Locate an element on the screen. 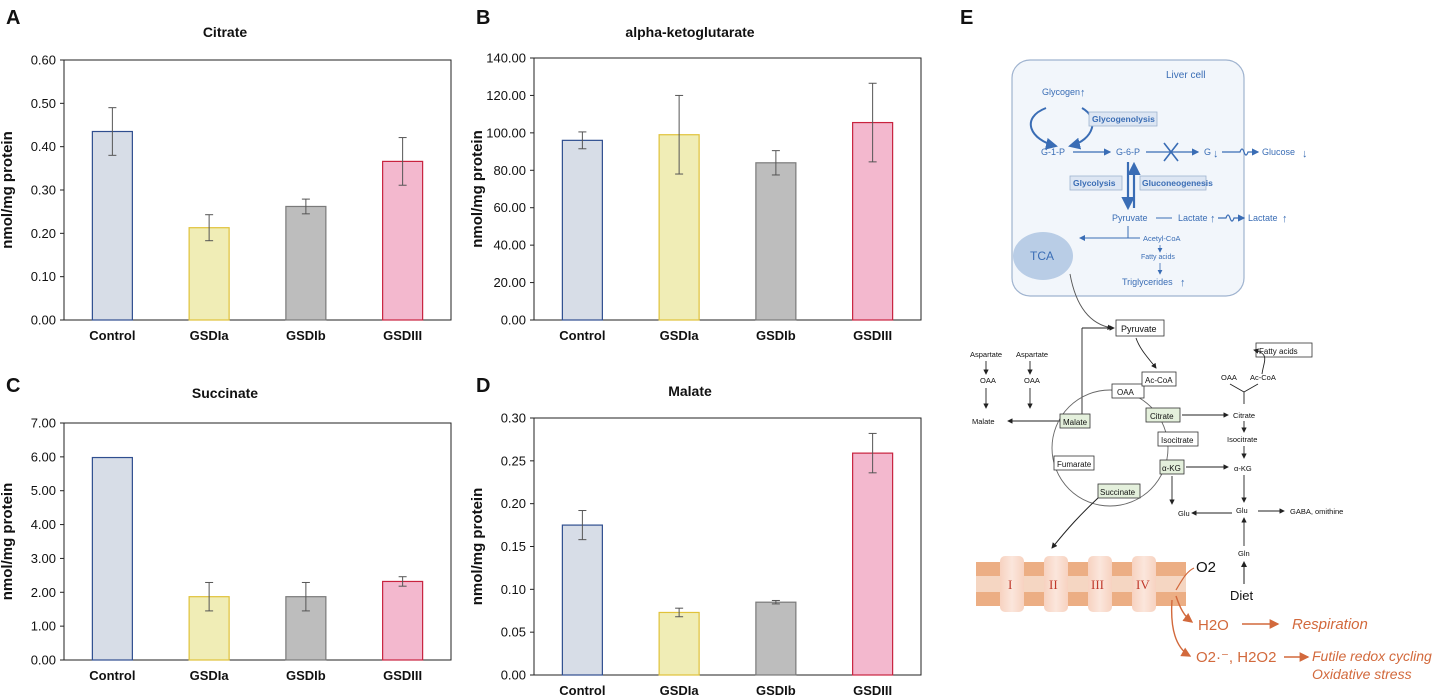 The image size is (1456, 699). glycogenolysis-box is located at coordinates (1123, 119).